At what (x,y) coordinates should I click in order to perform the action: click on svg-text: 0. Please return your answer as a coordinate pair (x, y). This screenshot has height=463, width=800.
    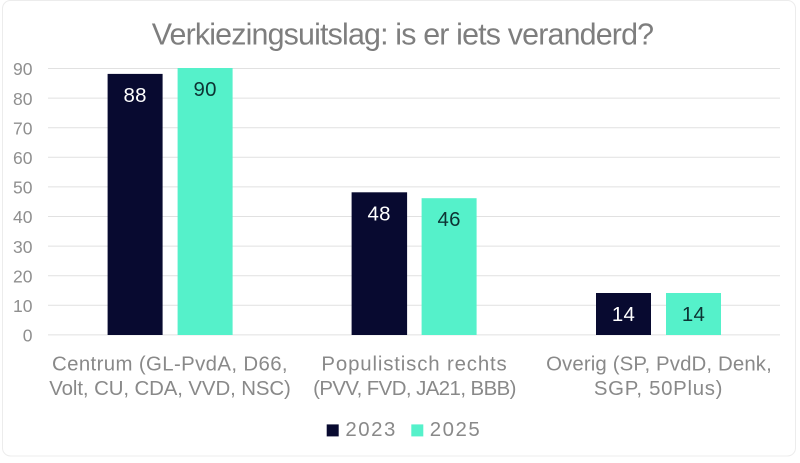
    Looking at the image, I should click on (28, 336).